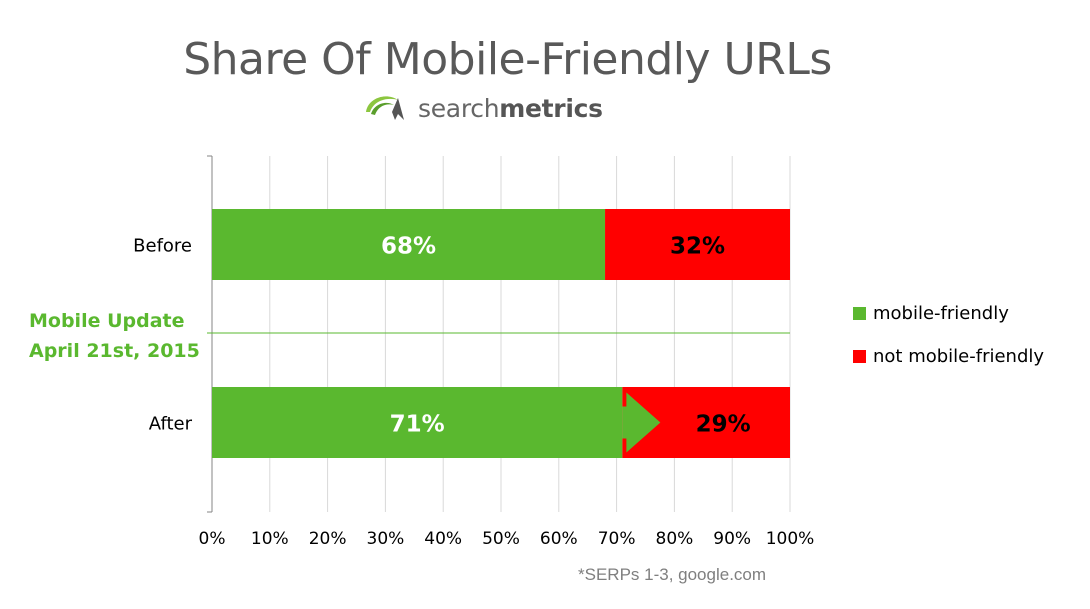  Describe the element at coordinates (790, 539) in the screenshot. I see `x-tick-label: 100%` at that location.